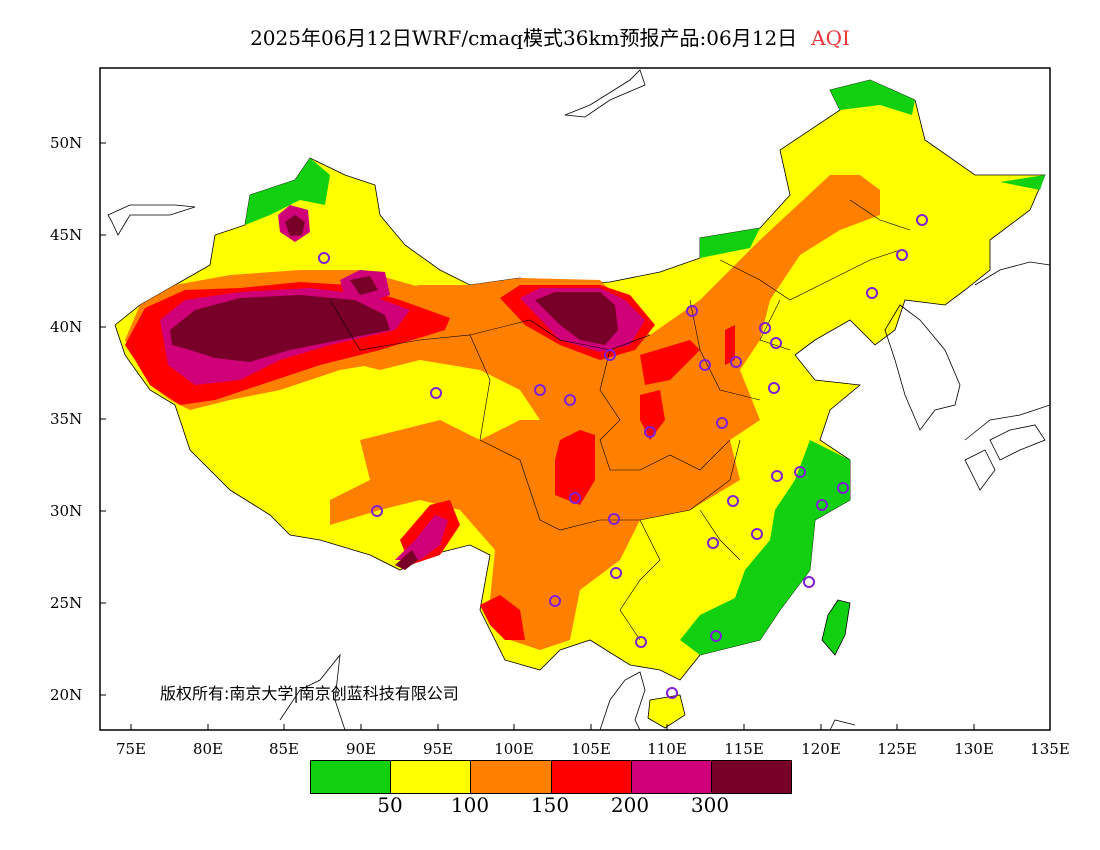 This screenshot has height=850, width=1100. What do you see at coordinates (66, 235) in the screenshot?
I see `lat-label: 45N` at bounding box center [66, 235].